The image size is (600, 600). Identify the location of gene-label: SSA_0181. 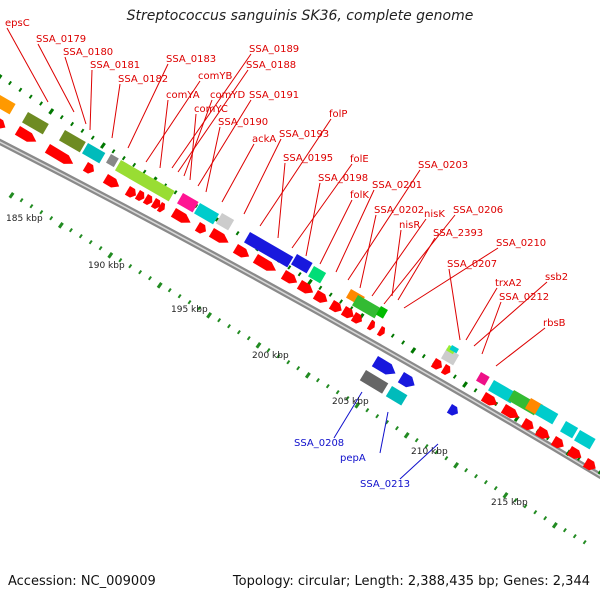
(115, 65).